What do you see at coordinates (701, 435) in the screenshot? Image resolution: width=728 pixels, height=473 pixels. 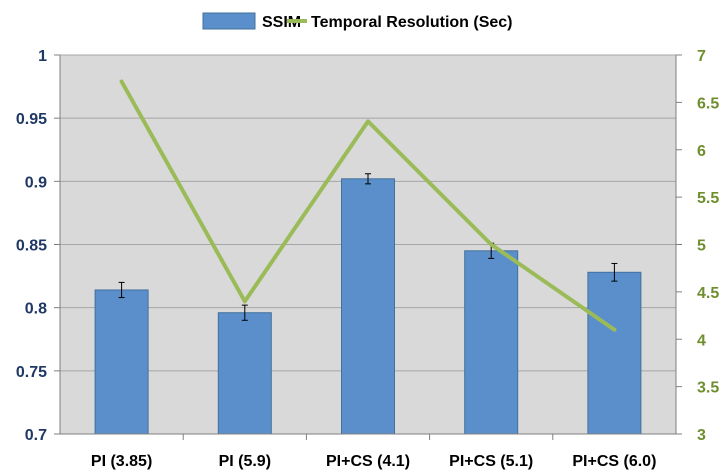 I see `right-tick-label: 3` at bounding box center [701, 435].